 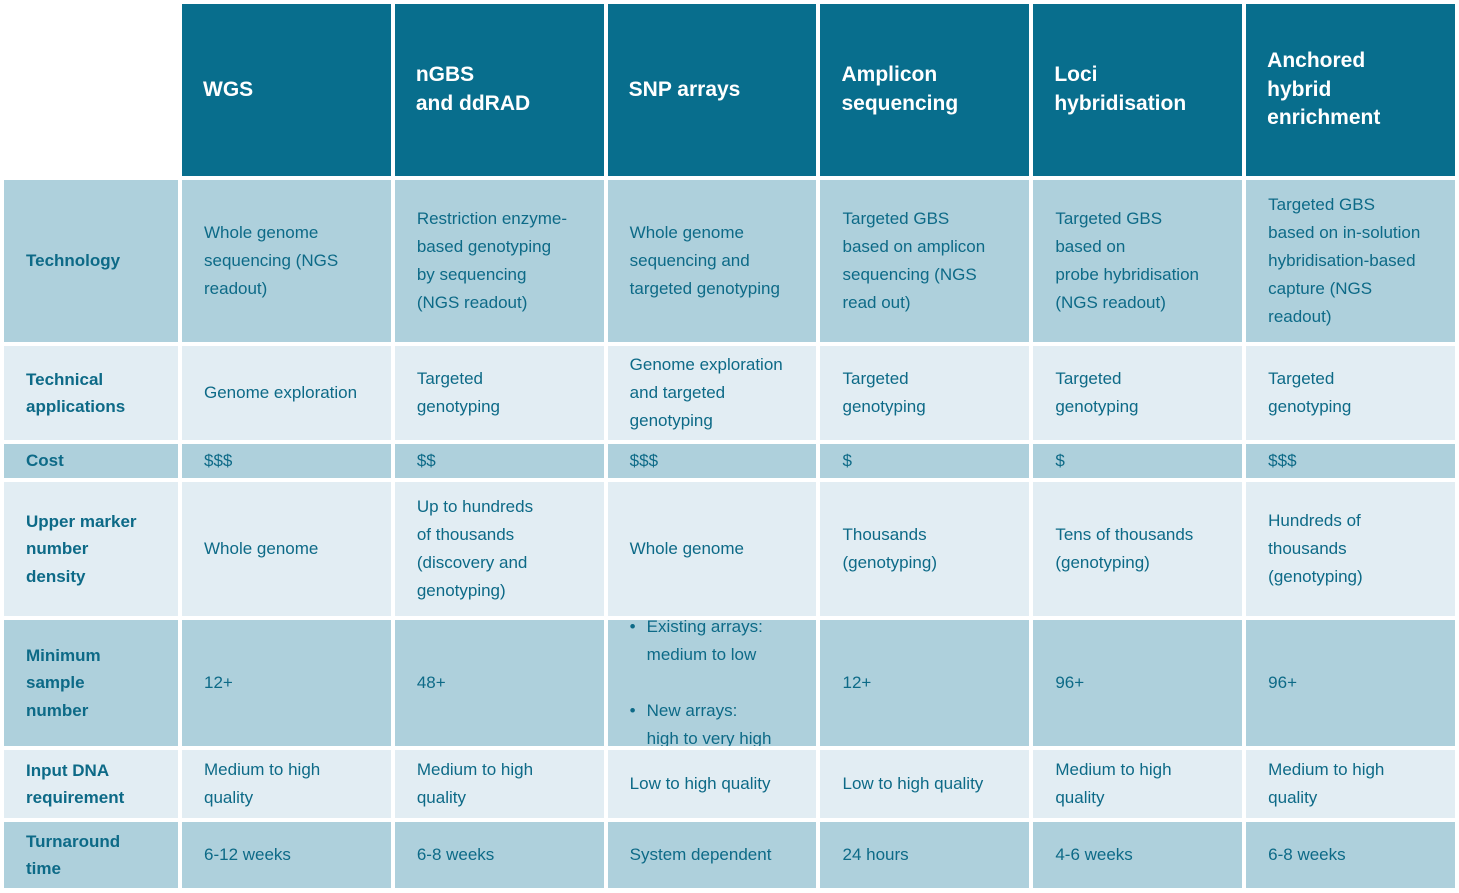 I want to click on cell-technology-wgs: Whole genome sequencing (NGS readout), so click(x=286, y=261).